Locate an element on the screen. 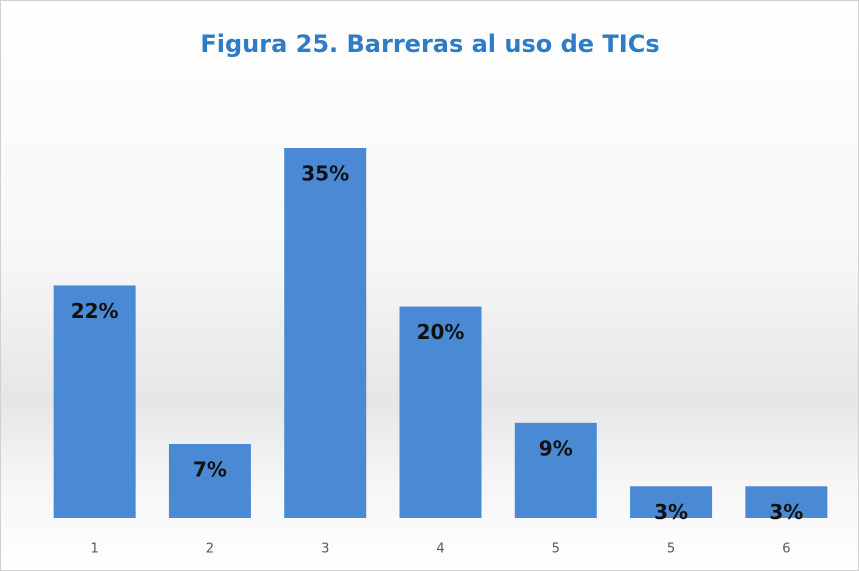  x-tick-label: 1 is located at coordinates (95, 549).